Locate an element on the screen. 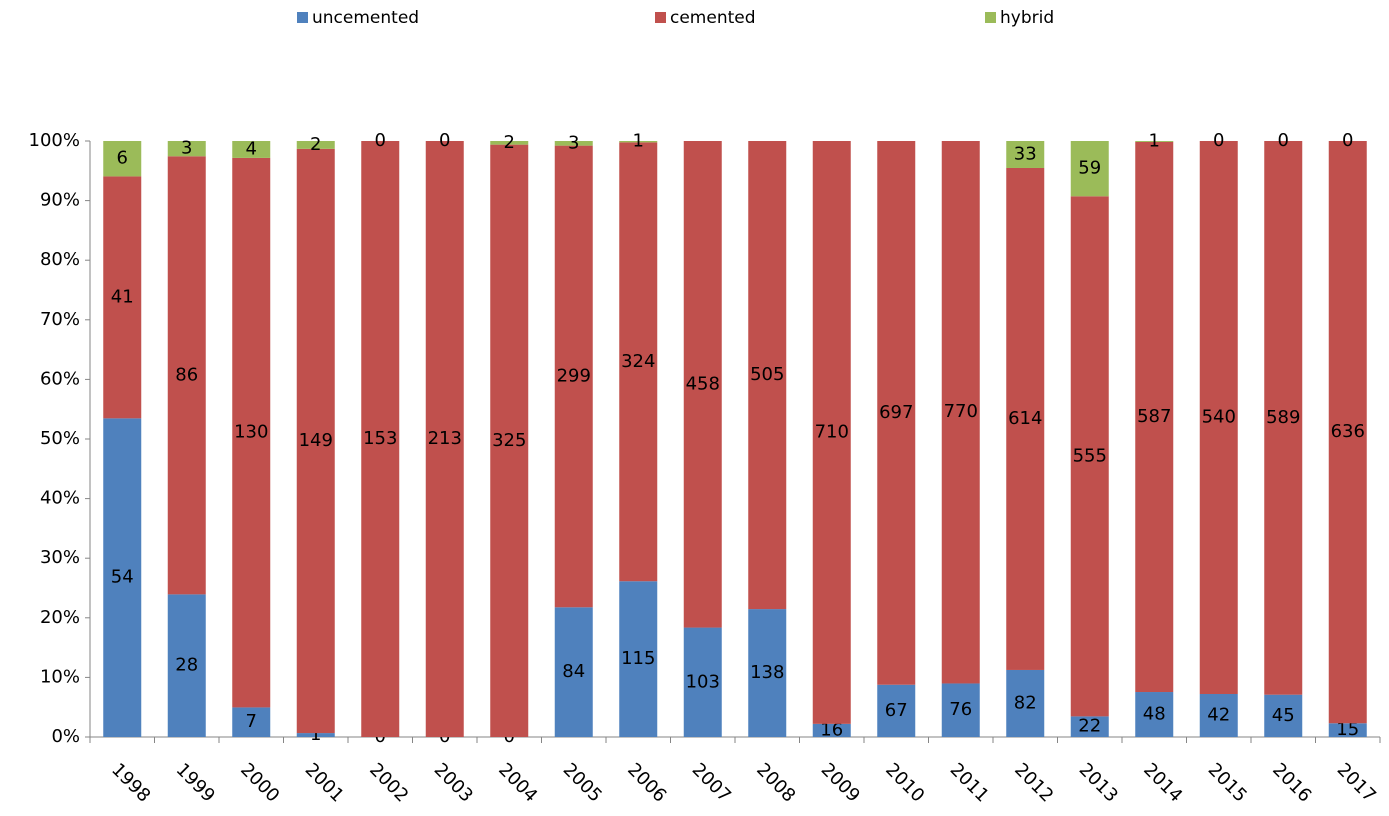  data-label: 458 is located at coordinates (703, 383).